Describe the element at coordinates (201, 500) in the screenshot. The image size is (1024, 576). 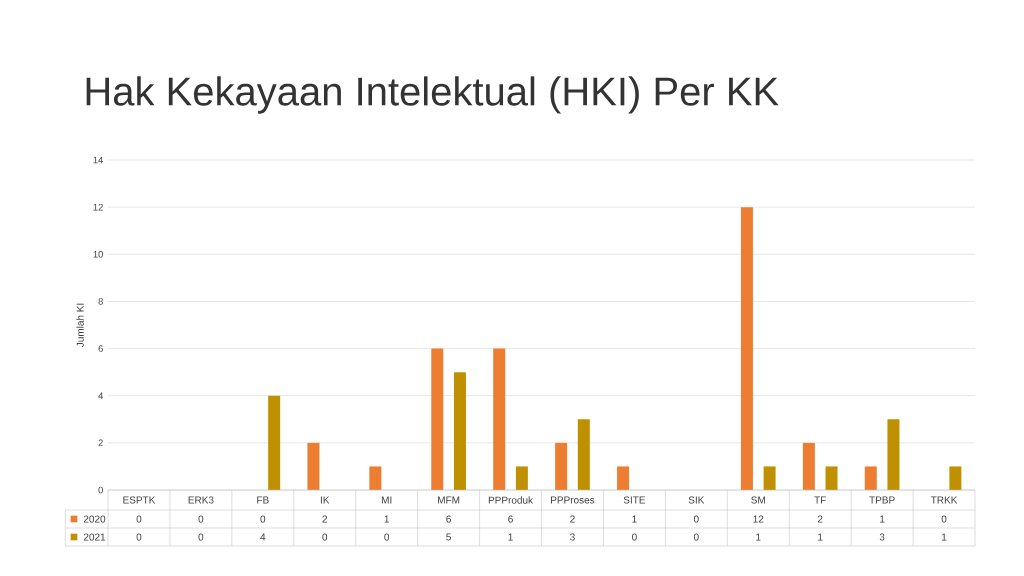
I see `x-tick-label: ERK3` at that location.